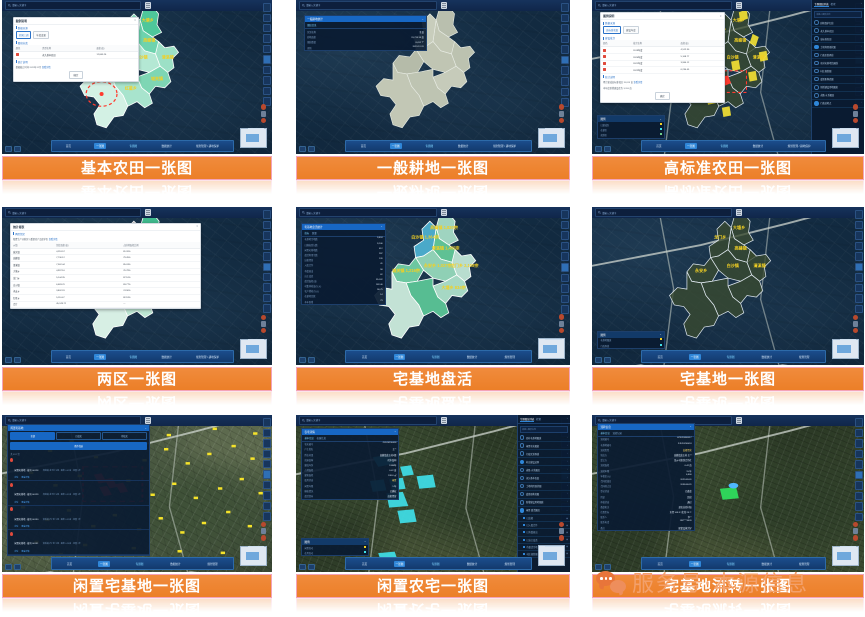  Describe the element at coordinates (745, 289) in the screenshot. I see `map-region` at that location.